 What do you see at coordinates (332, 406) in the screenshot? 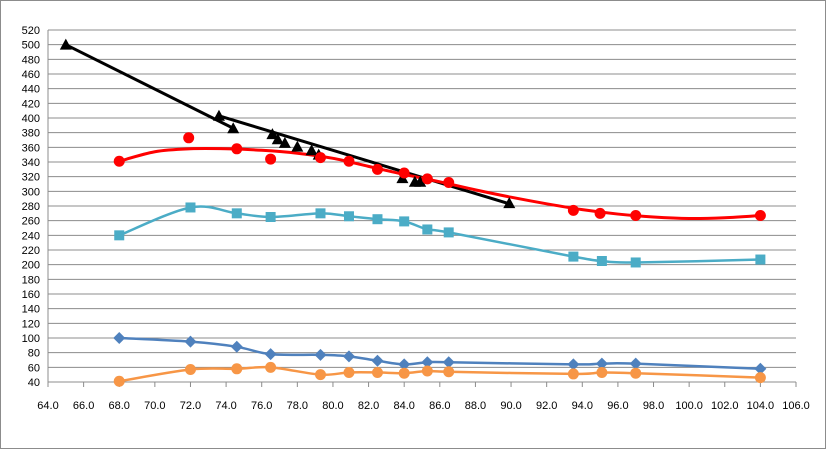
I see `x-tick-label: 80.0` at bounding box center [332, 406].